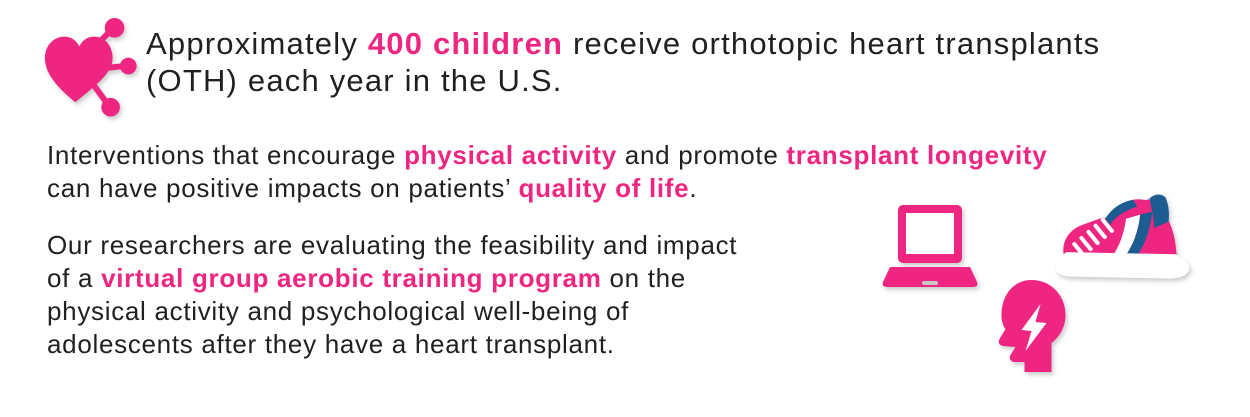 The image size is (1250, 417). Describe the element at coordinates (1122, 236) in the screenshot. I see `sneaker-graphic` at that location.